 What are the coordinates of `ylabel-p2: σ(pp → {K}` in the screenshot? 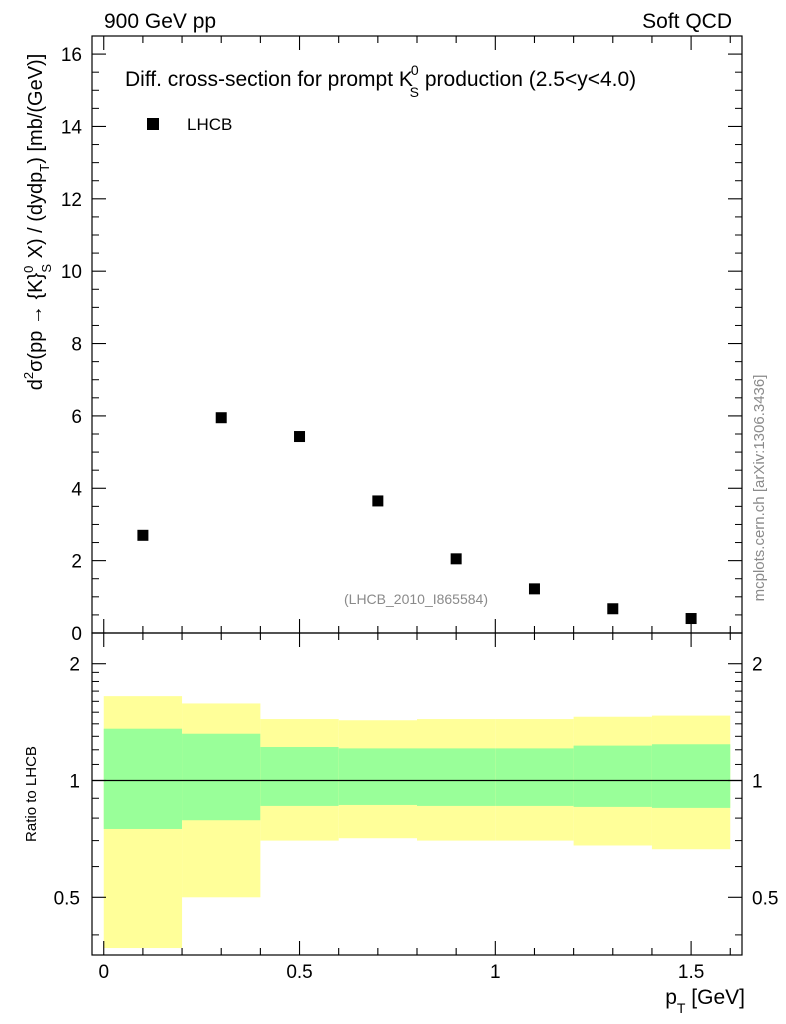 It's located at (36, 322).